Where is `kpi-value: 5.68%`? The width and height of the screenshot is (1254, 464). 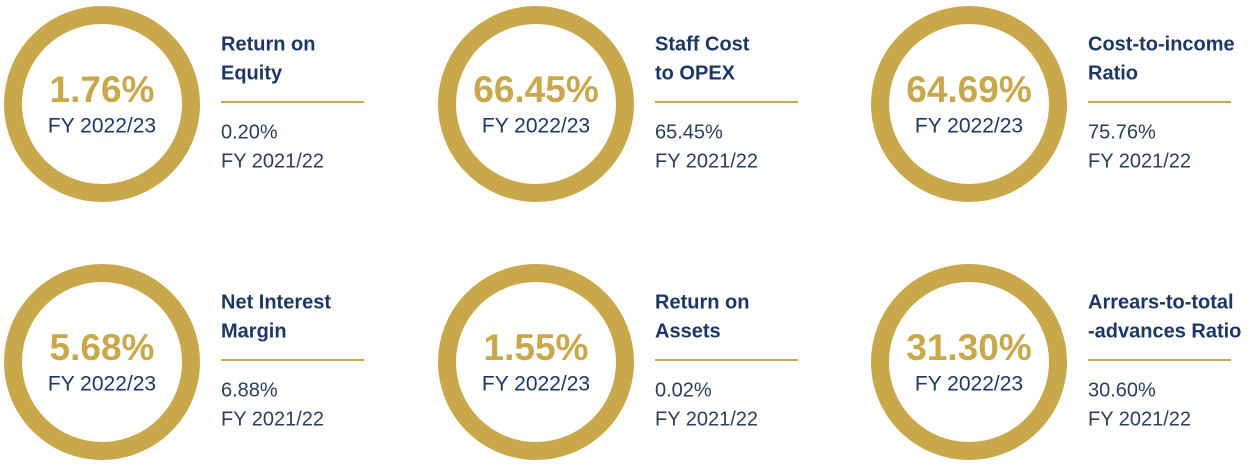
kpi-value: 5.68% is located at coordinates (102, 347).